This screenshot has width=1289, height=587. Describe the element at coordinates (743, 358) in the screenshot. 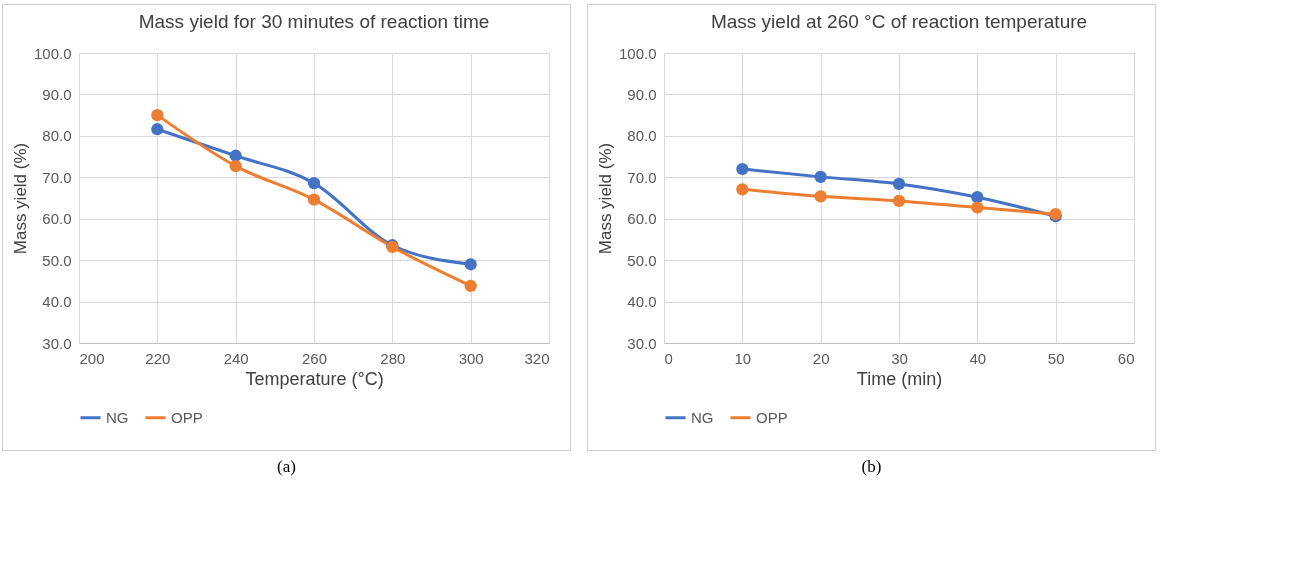

I see `x-tick-label: 10` at that location.